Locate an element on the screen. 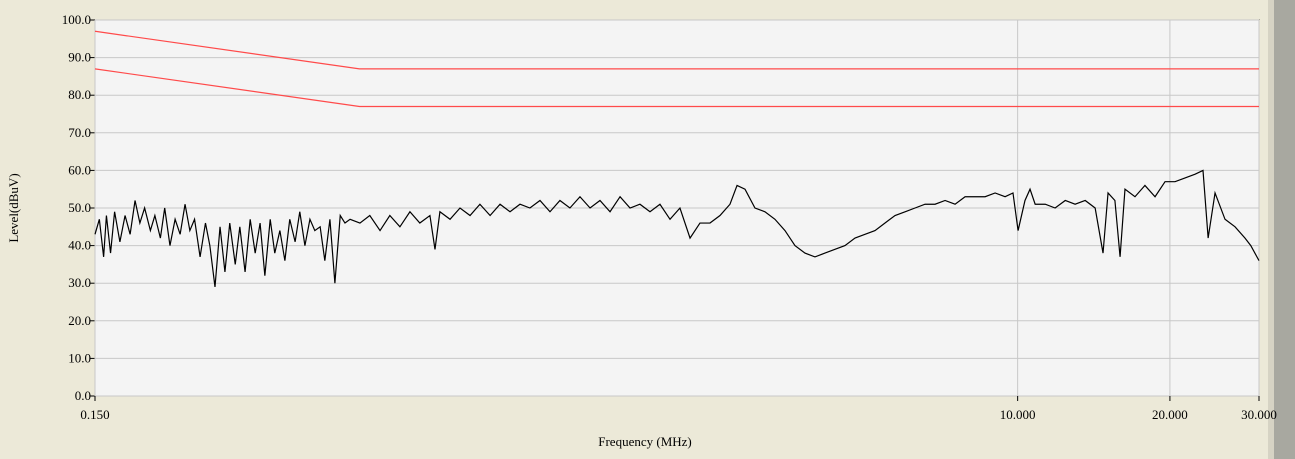 The width and height of the screenshot is (1295, 459). window-edge-bevel is located at coordinates (1271, 229).